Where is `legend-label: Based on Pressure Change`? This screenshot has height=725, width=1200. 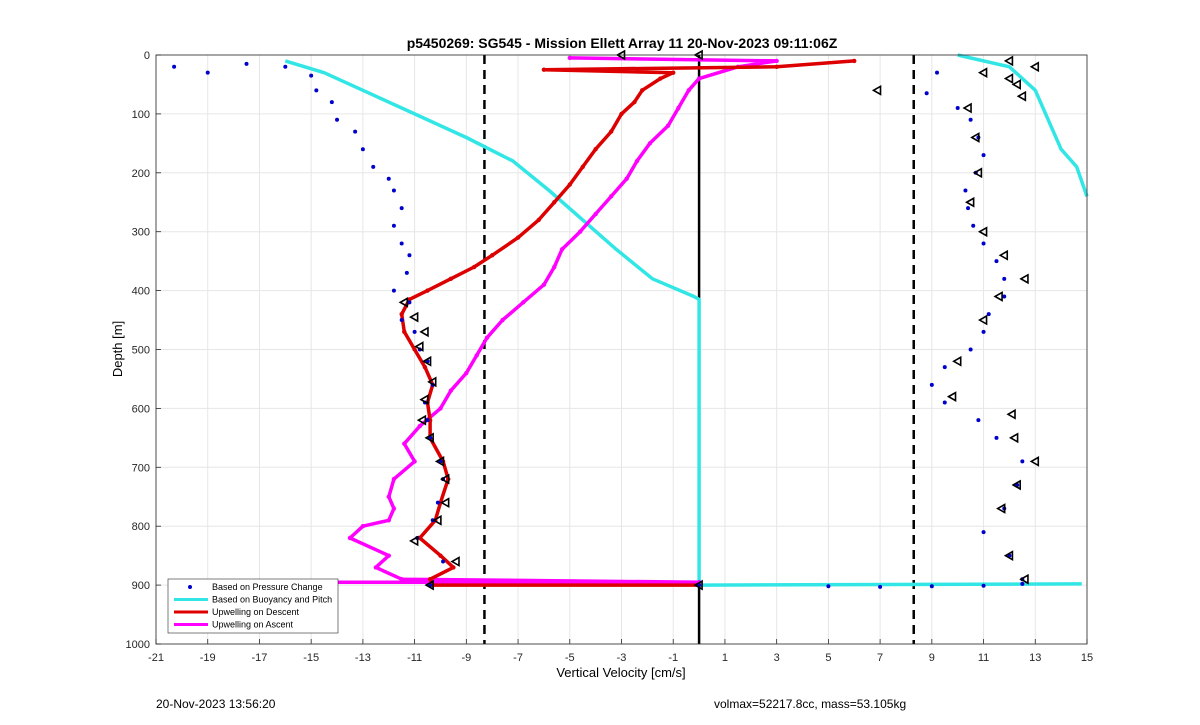
legend-label: Based on Pressure Change is located at coordinates (267, 587).